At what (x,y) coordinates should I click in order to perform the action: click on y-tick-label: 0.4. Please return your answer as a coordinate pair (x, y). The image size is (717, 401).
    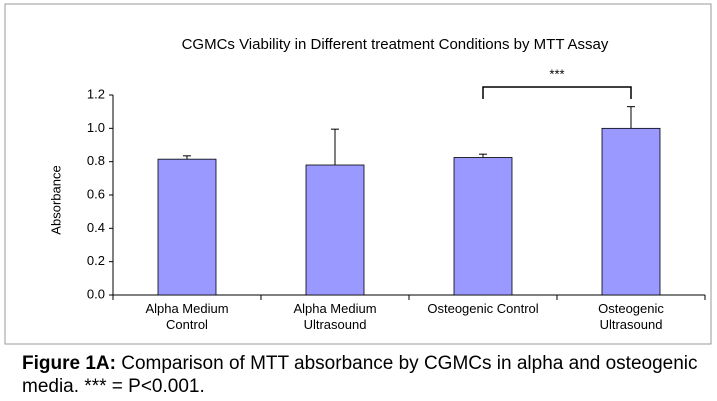
    Looking at the image, I should click on (96, 227).